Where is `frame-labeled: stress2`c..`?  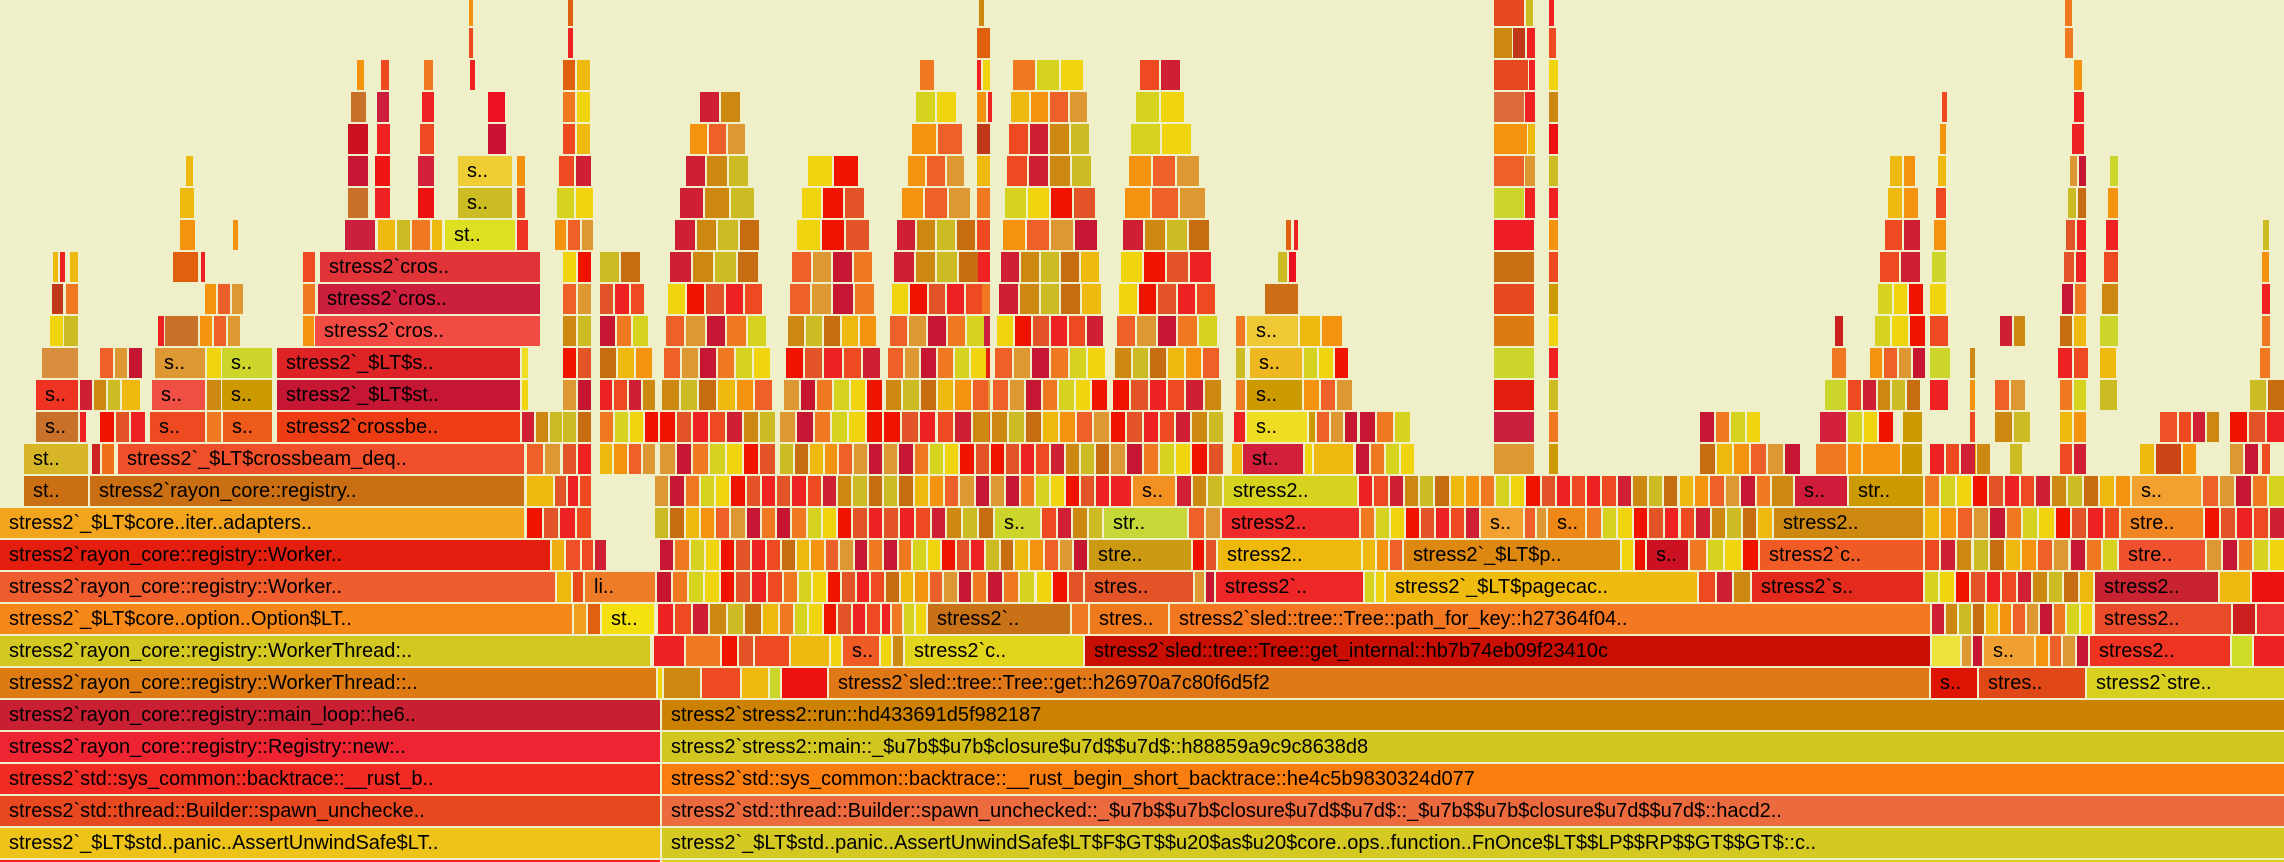
frame-labeled: stress2`c.. is located at coordinates (994, 651).